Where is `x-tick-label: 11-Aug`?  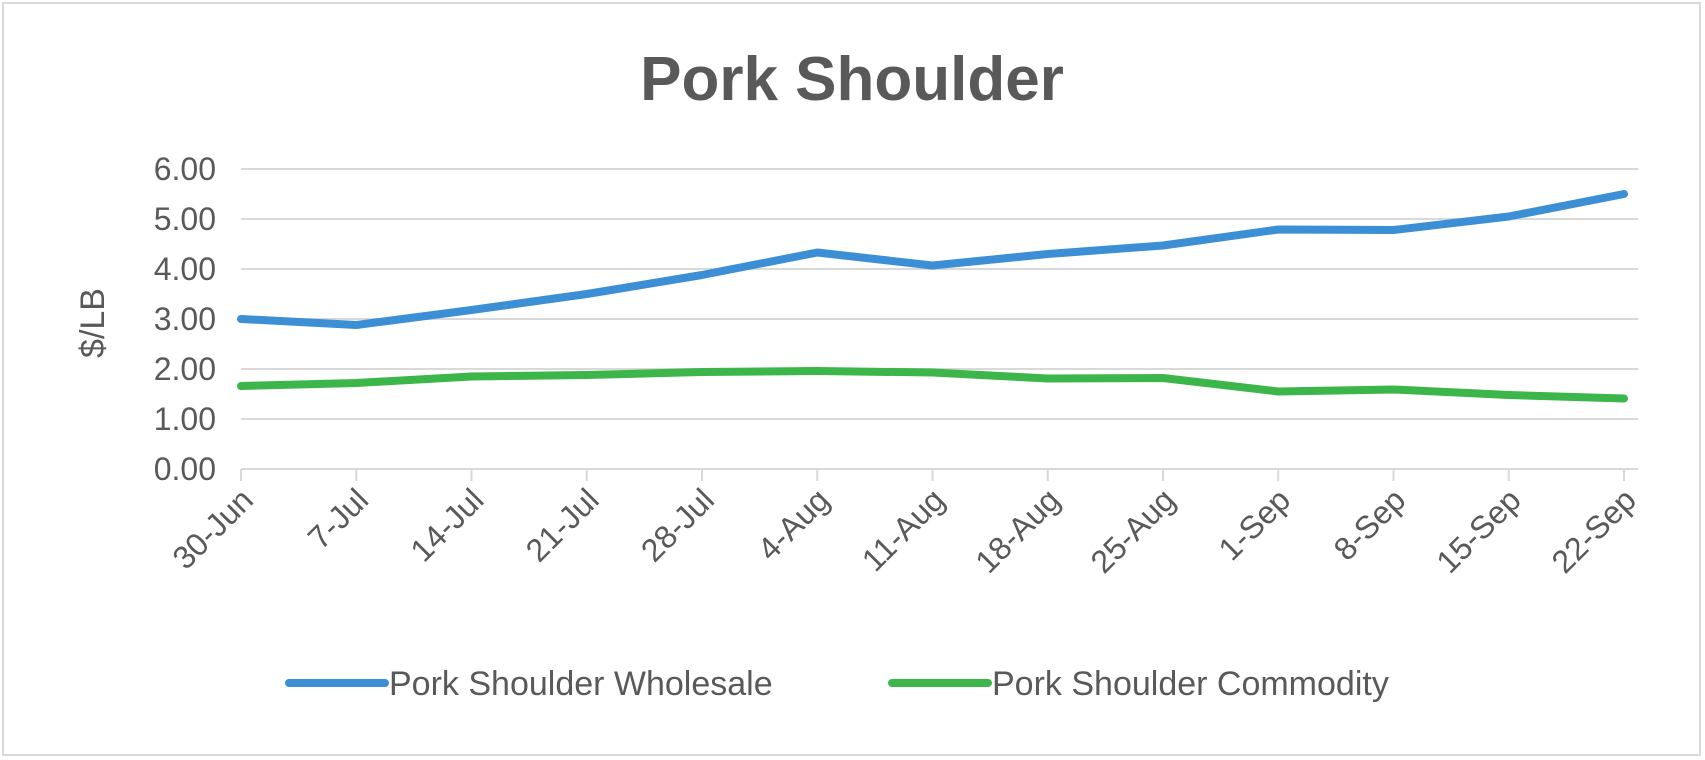 x-tick-label: 11-Aug is located at coordinates (903, 529).